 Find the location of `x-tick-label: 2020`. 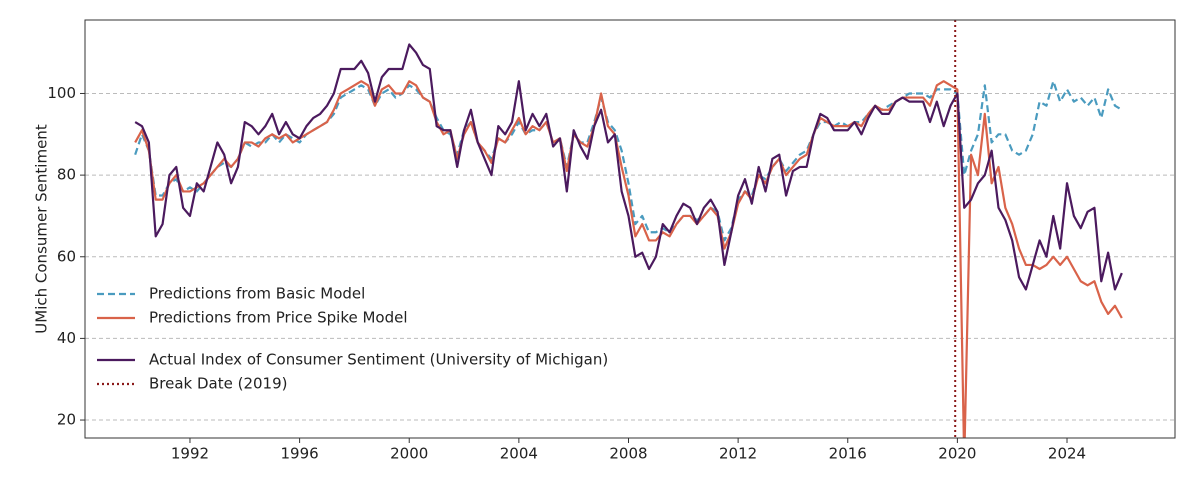

x-tick-label: 2020 is located at coordinates (957, 454).